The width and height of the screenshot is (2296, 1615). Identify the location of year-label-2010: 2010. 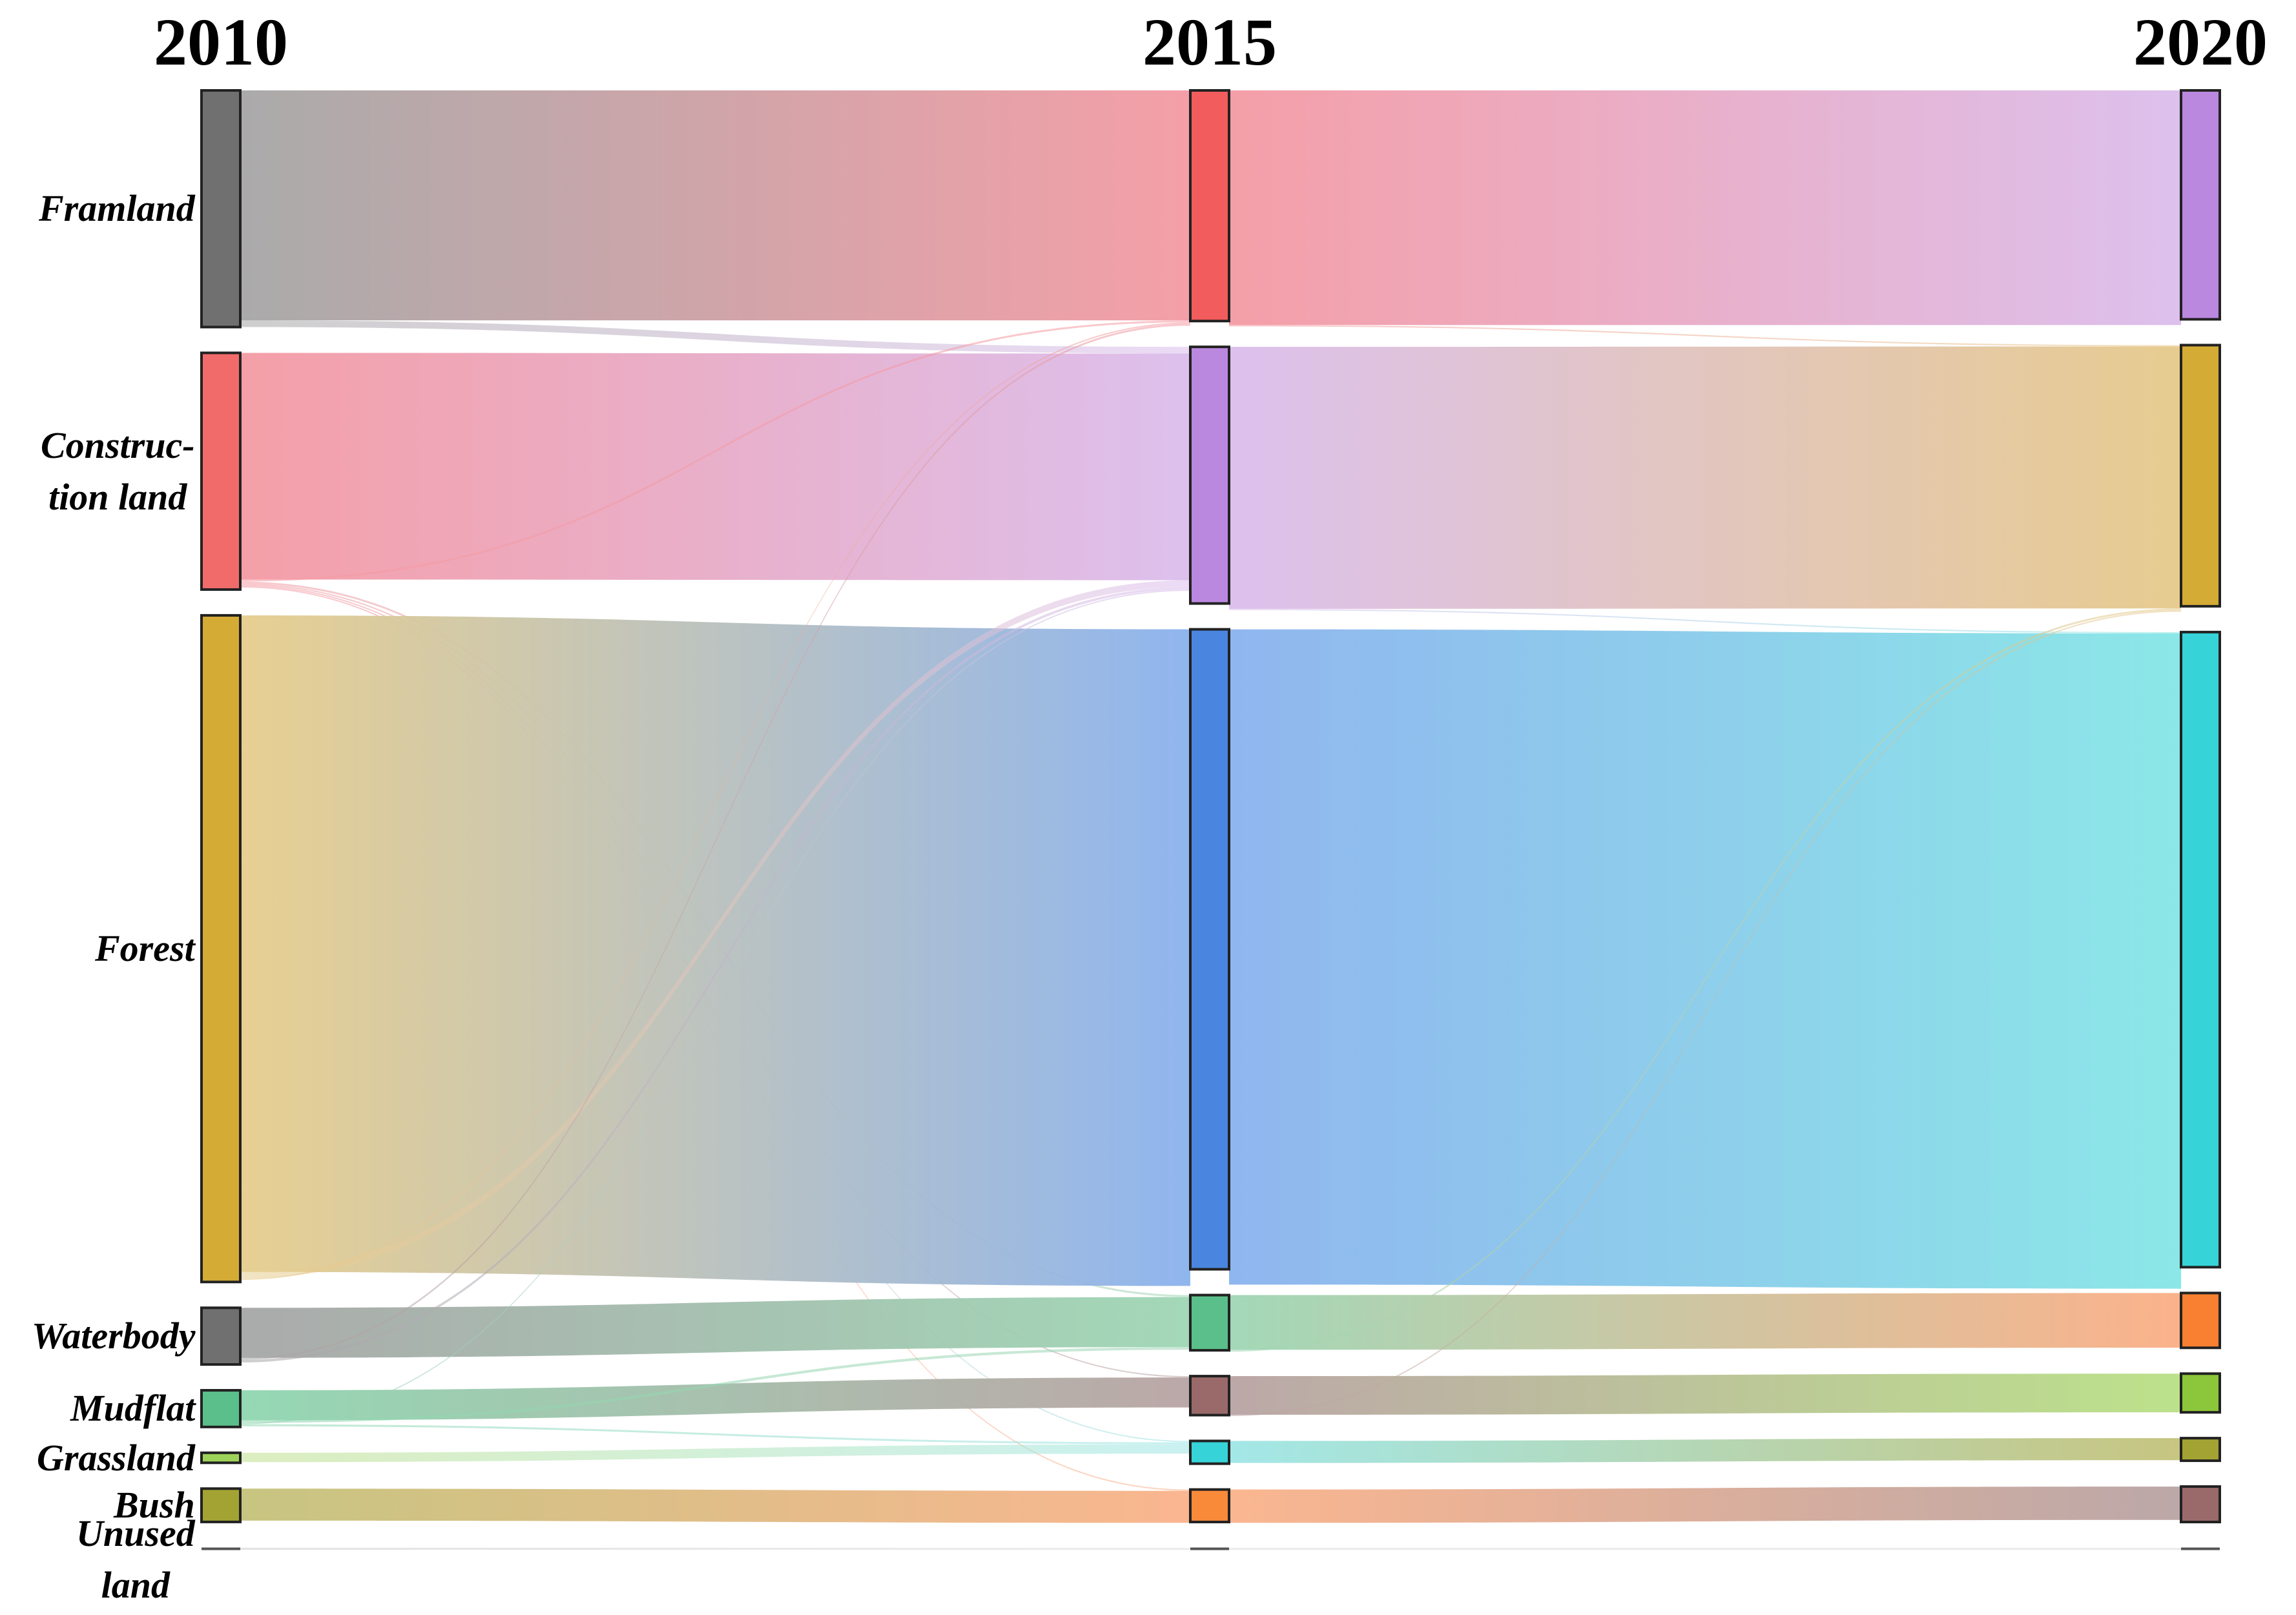
(221, 42).